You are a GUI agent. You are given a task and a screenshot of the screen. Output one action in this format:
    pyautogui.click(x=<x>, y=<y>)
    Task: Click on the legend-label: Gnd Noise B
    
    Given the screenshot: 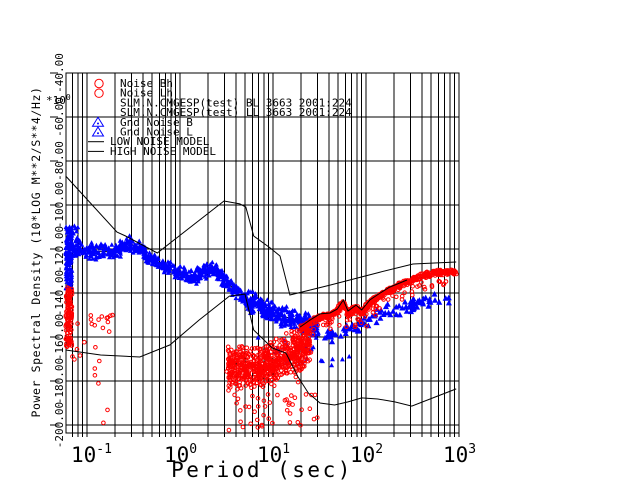 What is the action you would take?
    pyautogui.click(x=156, y=122)
    